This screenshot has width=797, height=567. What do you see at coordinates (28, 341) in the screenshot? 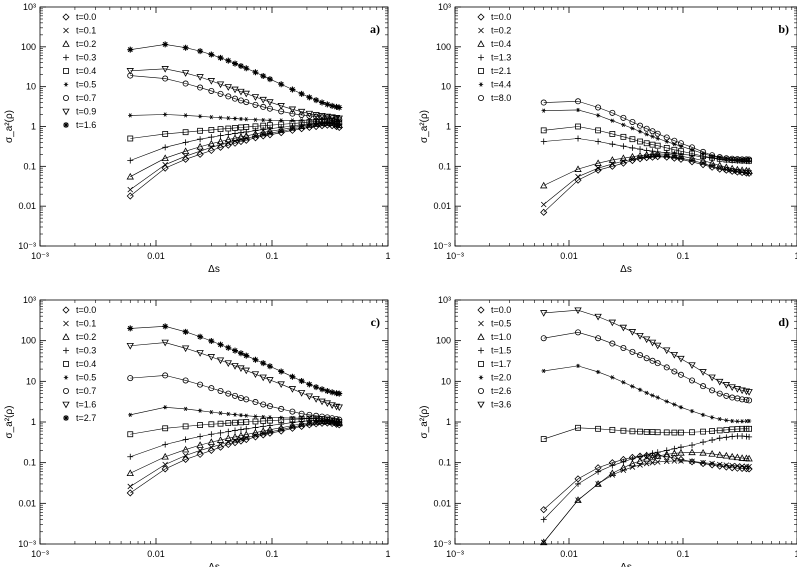
I see `y-tick-label: 100` at bounding box center [28, 341].